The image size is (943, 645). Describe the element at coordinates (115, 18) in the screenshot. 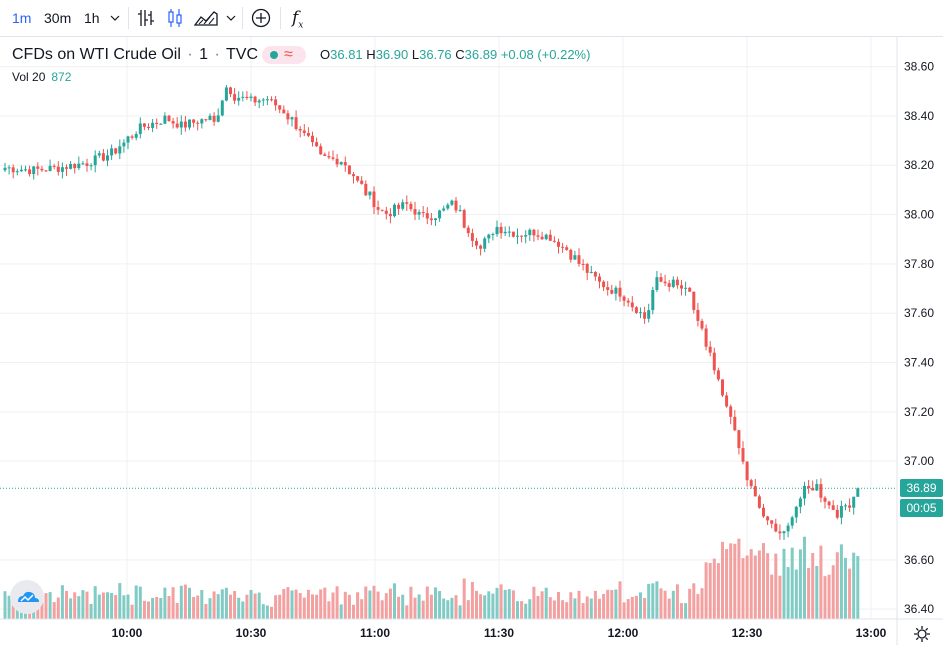

I see `interval-dropdown` at that location.